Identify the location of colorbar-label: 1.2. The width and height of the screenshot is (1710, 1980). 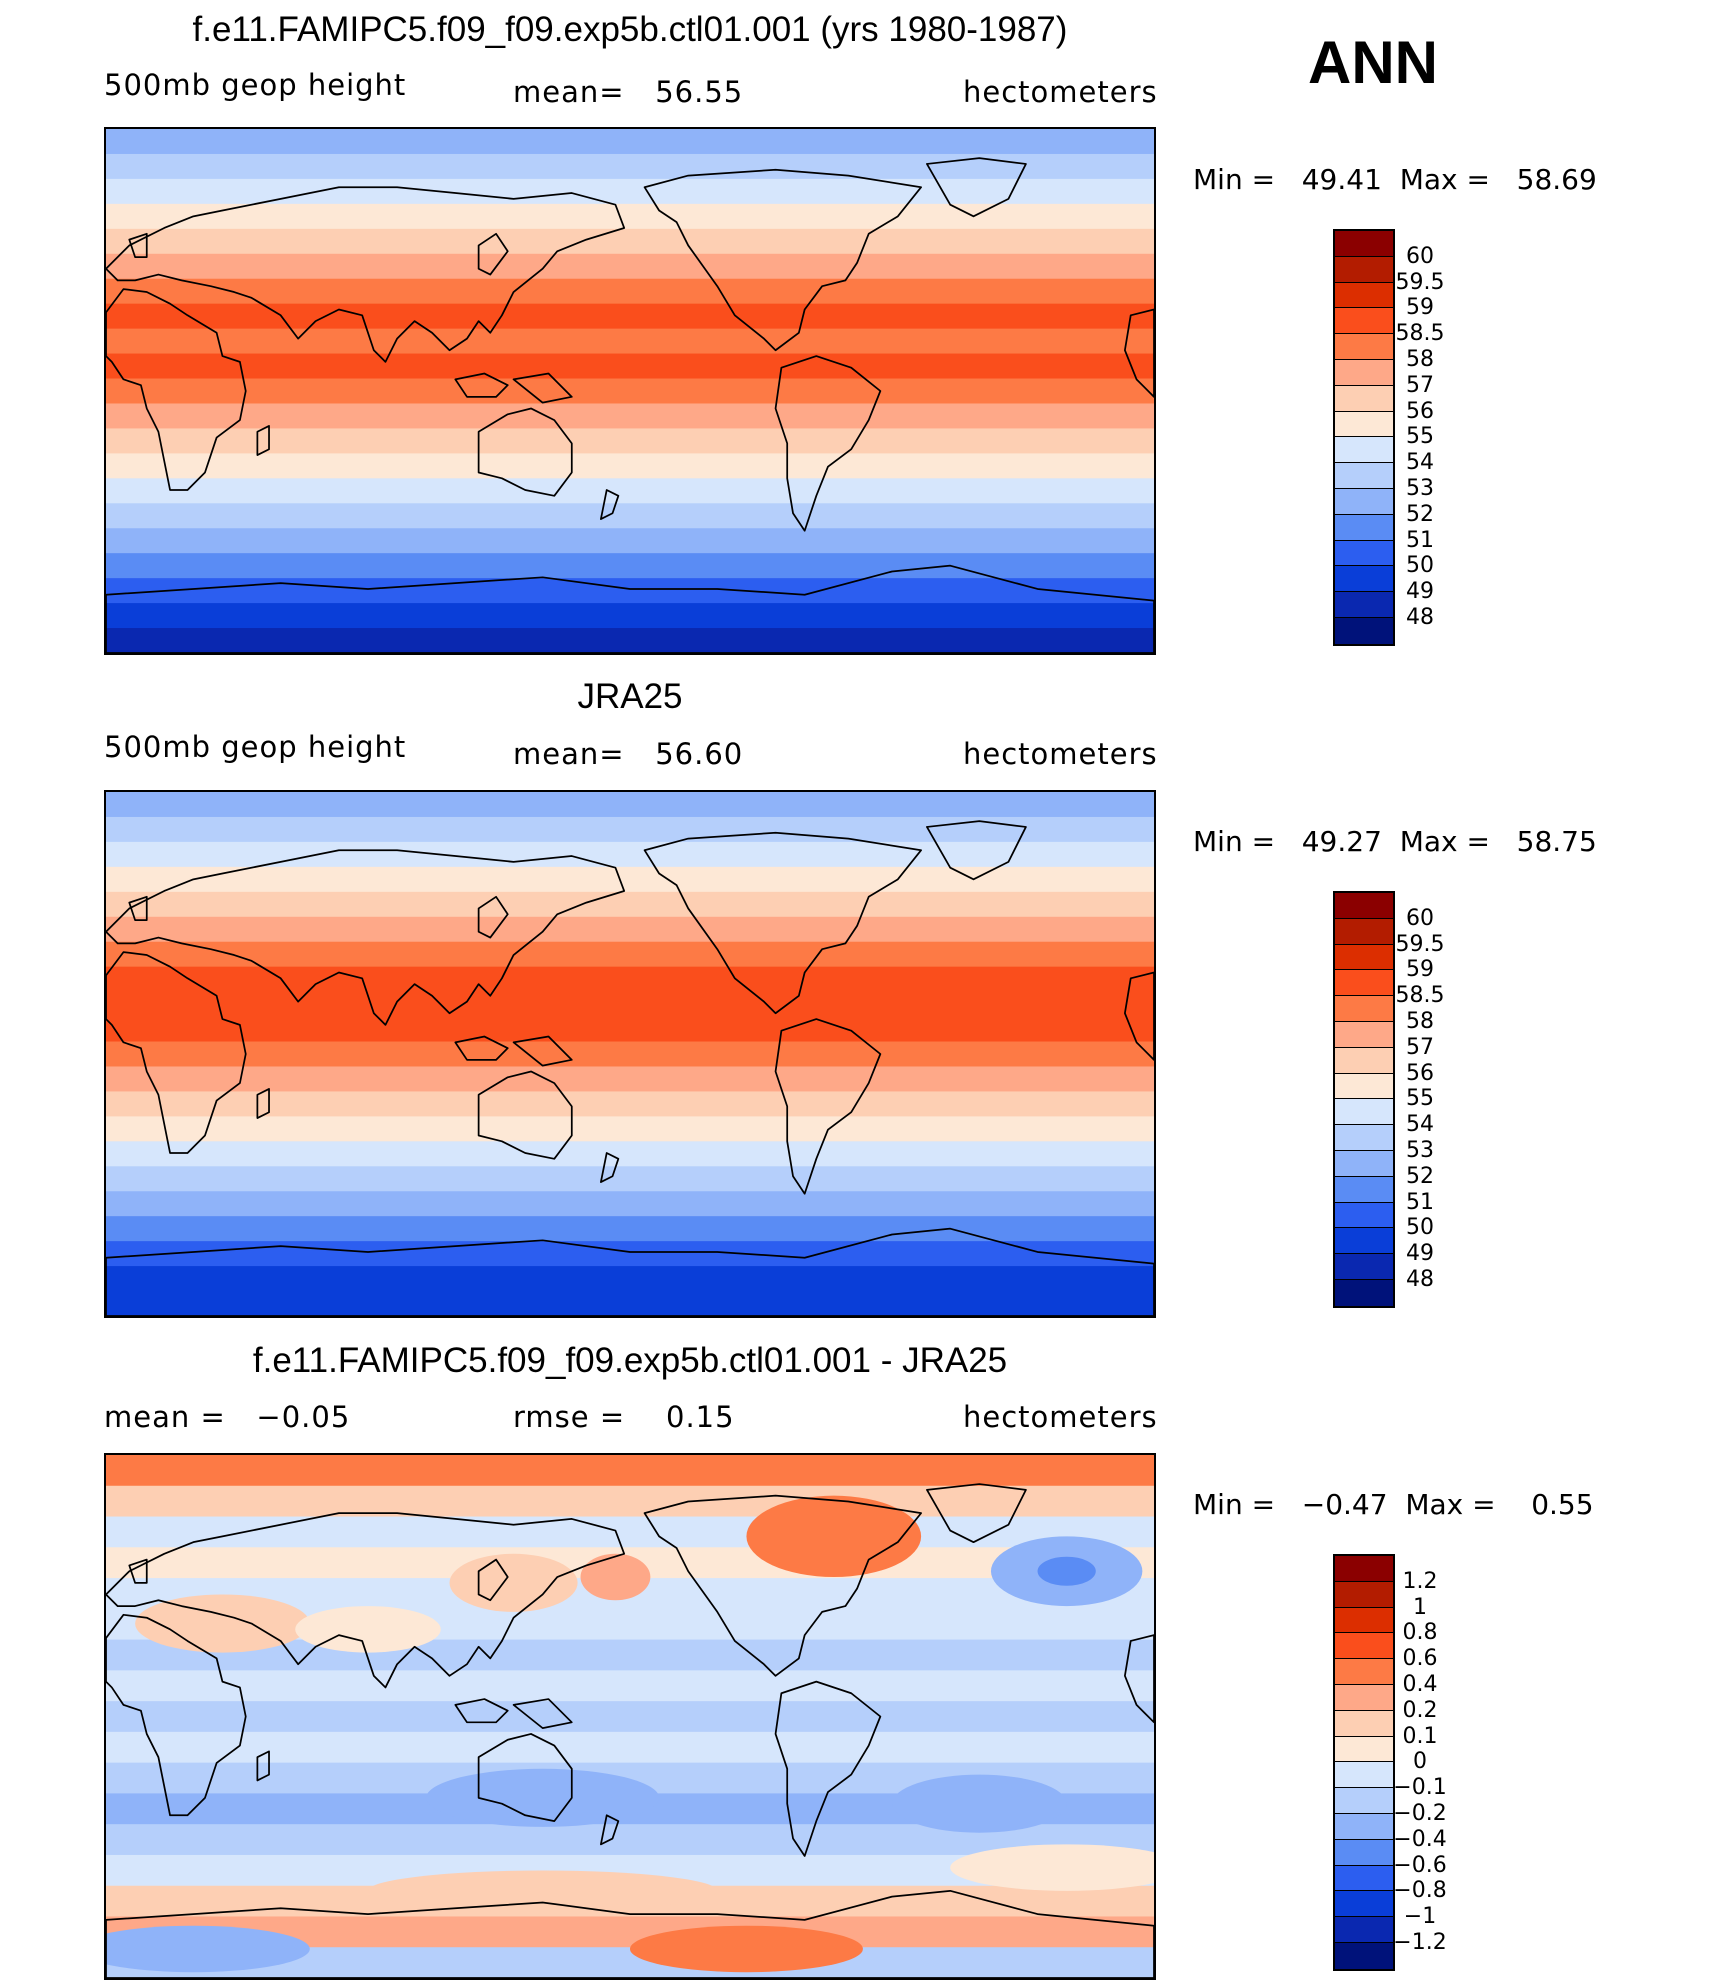
(1420, 1581).